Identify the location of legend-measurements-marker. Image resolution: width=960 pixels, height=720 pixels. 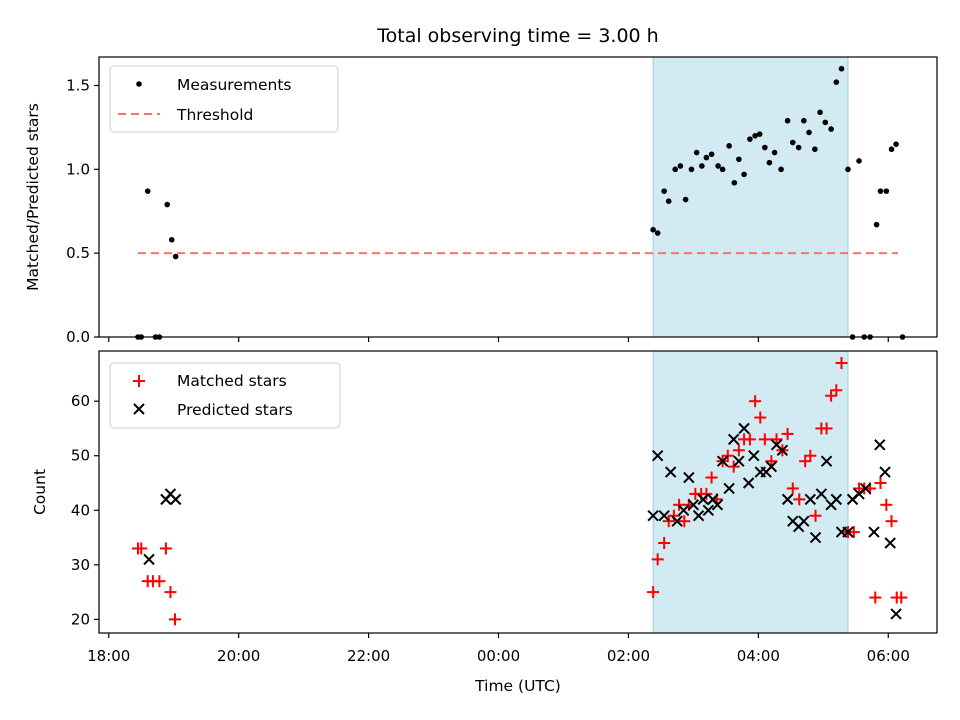
(139, 84).